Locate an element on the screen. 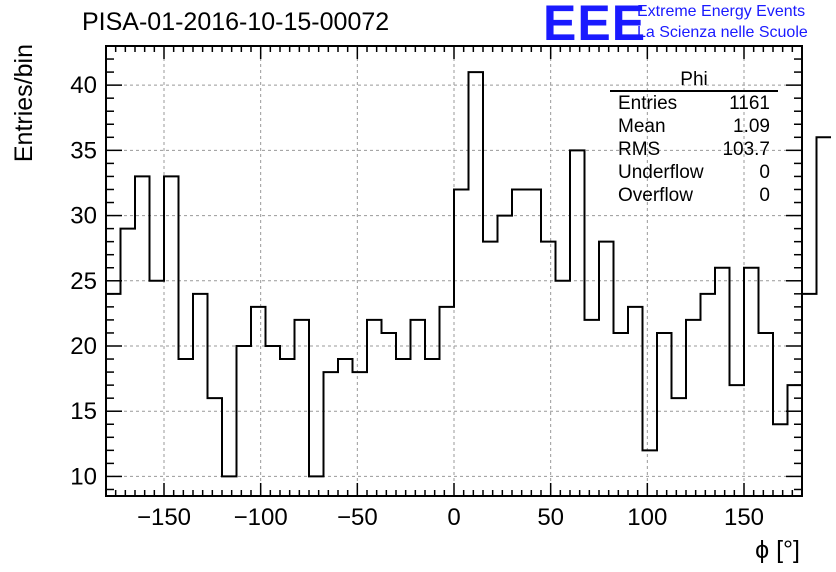 This screenshot has height=572, width=836. stats-row-mean: Mean 1.09 is located at coordinates (694, 126).